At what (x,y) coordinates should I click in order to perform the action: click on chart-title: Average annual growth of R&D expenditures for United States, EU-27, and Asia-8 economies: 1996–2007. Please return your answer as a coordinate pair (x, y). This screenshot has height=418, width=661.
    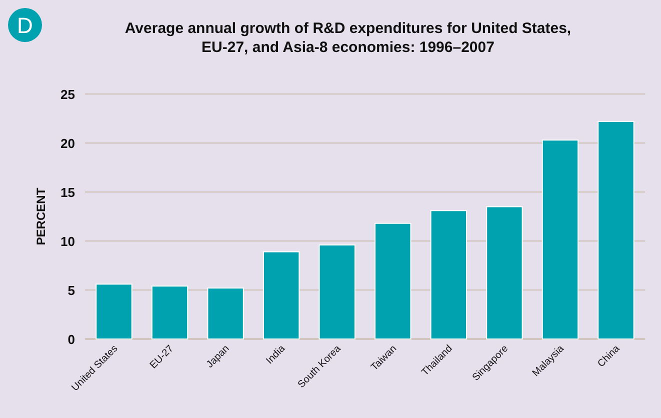
    Looking at the image, I should click on (348, 38).